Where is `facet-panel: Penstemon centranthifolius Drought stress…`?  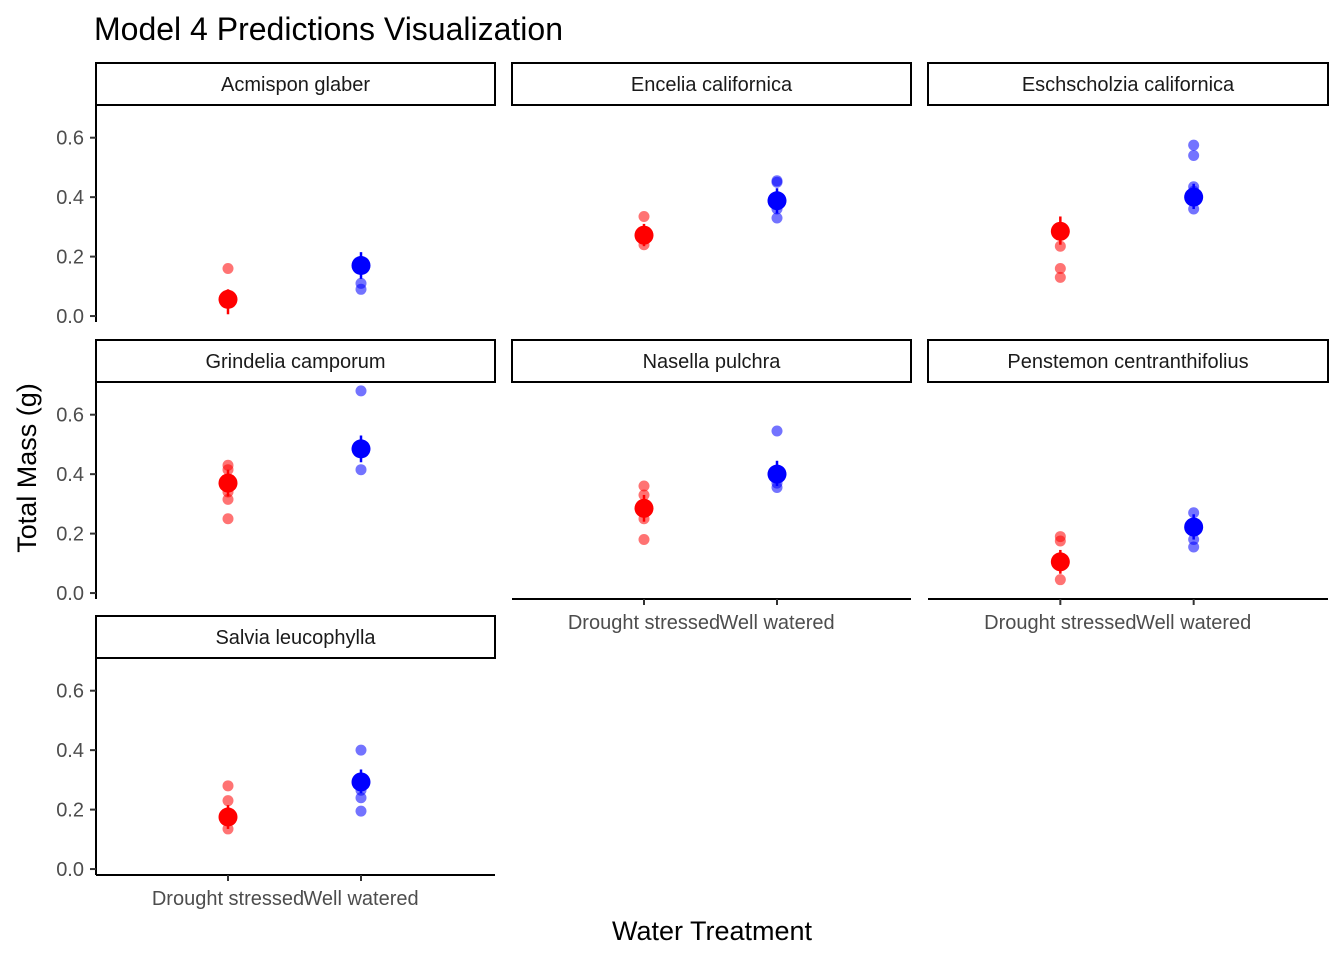
facet-panel: Penstemon centranthifolius Drought stress… is located at coordinates (1128, 486).